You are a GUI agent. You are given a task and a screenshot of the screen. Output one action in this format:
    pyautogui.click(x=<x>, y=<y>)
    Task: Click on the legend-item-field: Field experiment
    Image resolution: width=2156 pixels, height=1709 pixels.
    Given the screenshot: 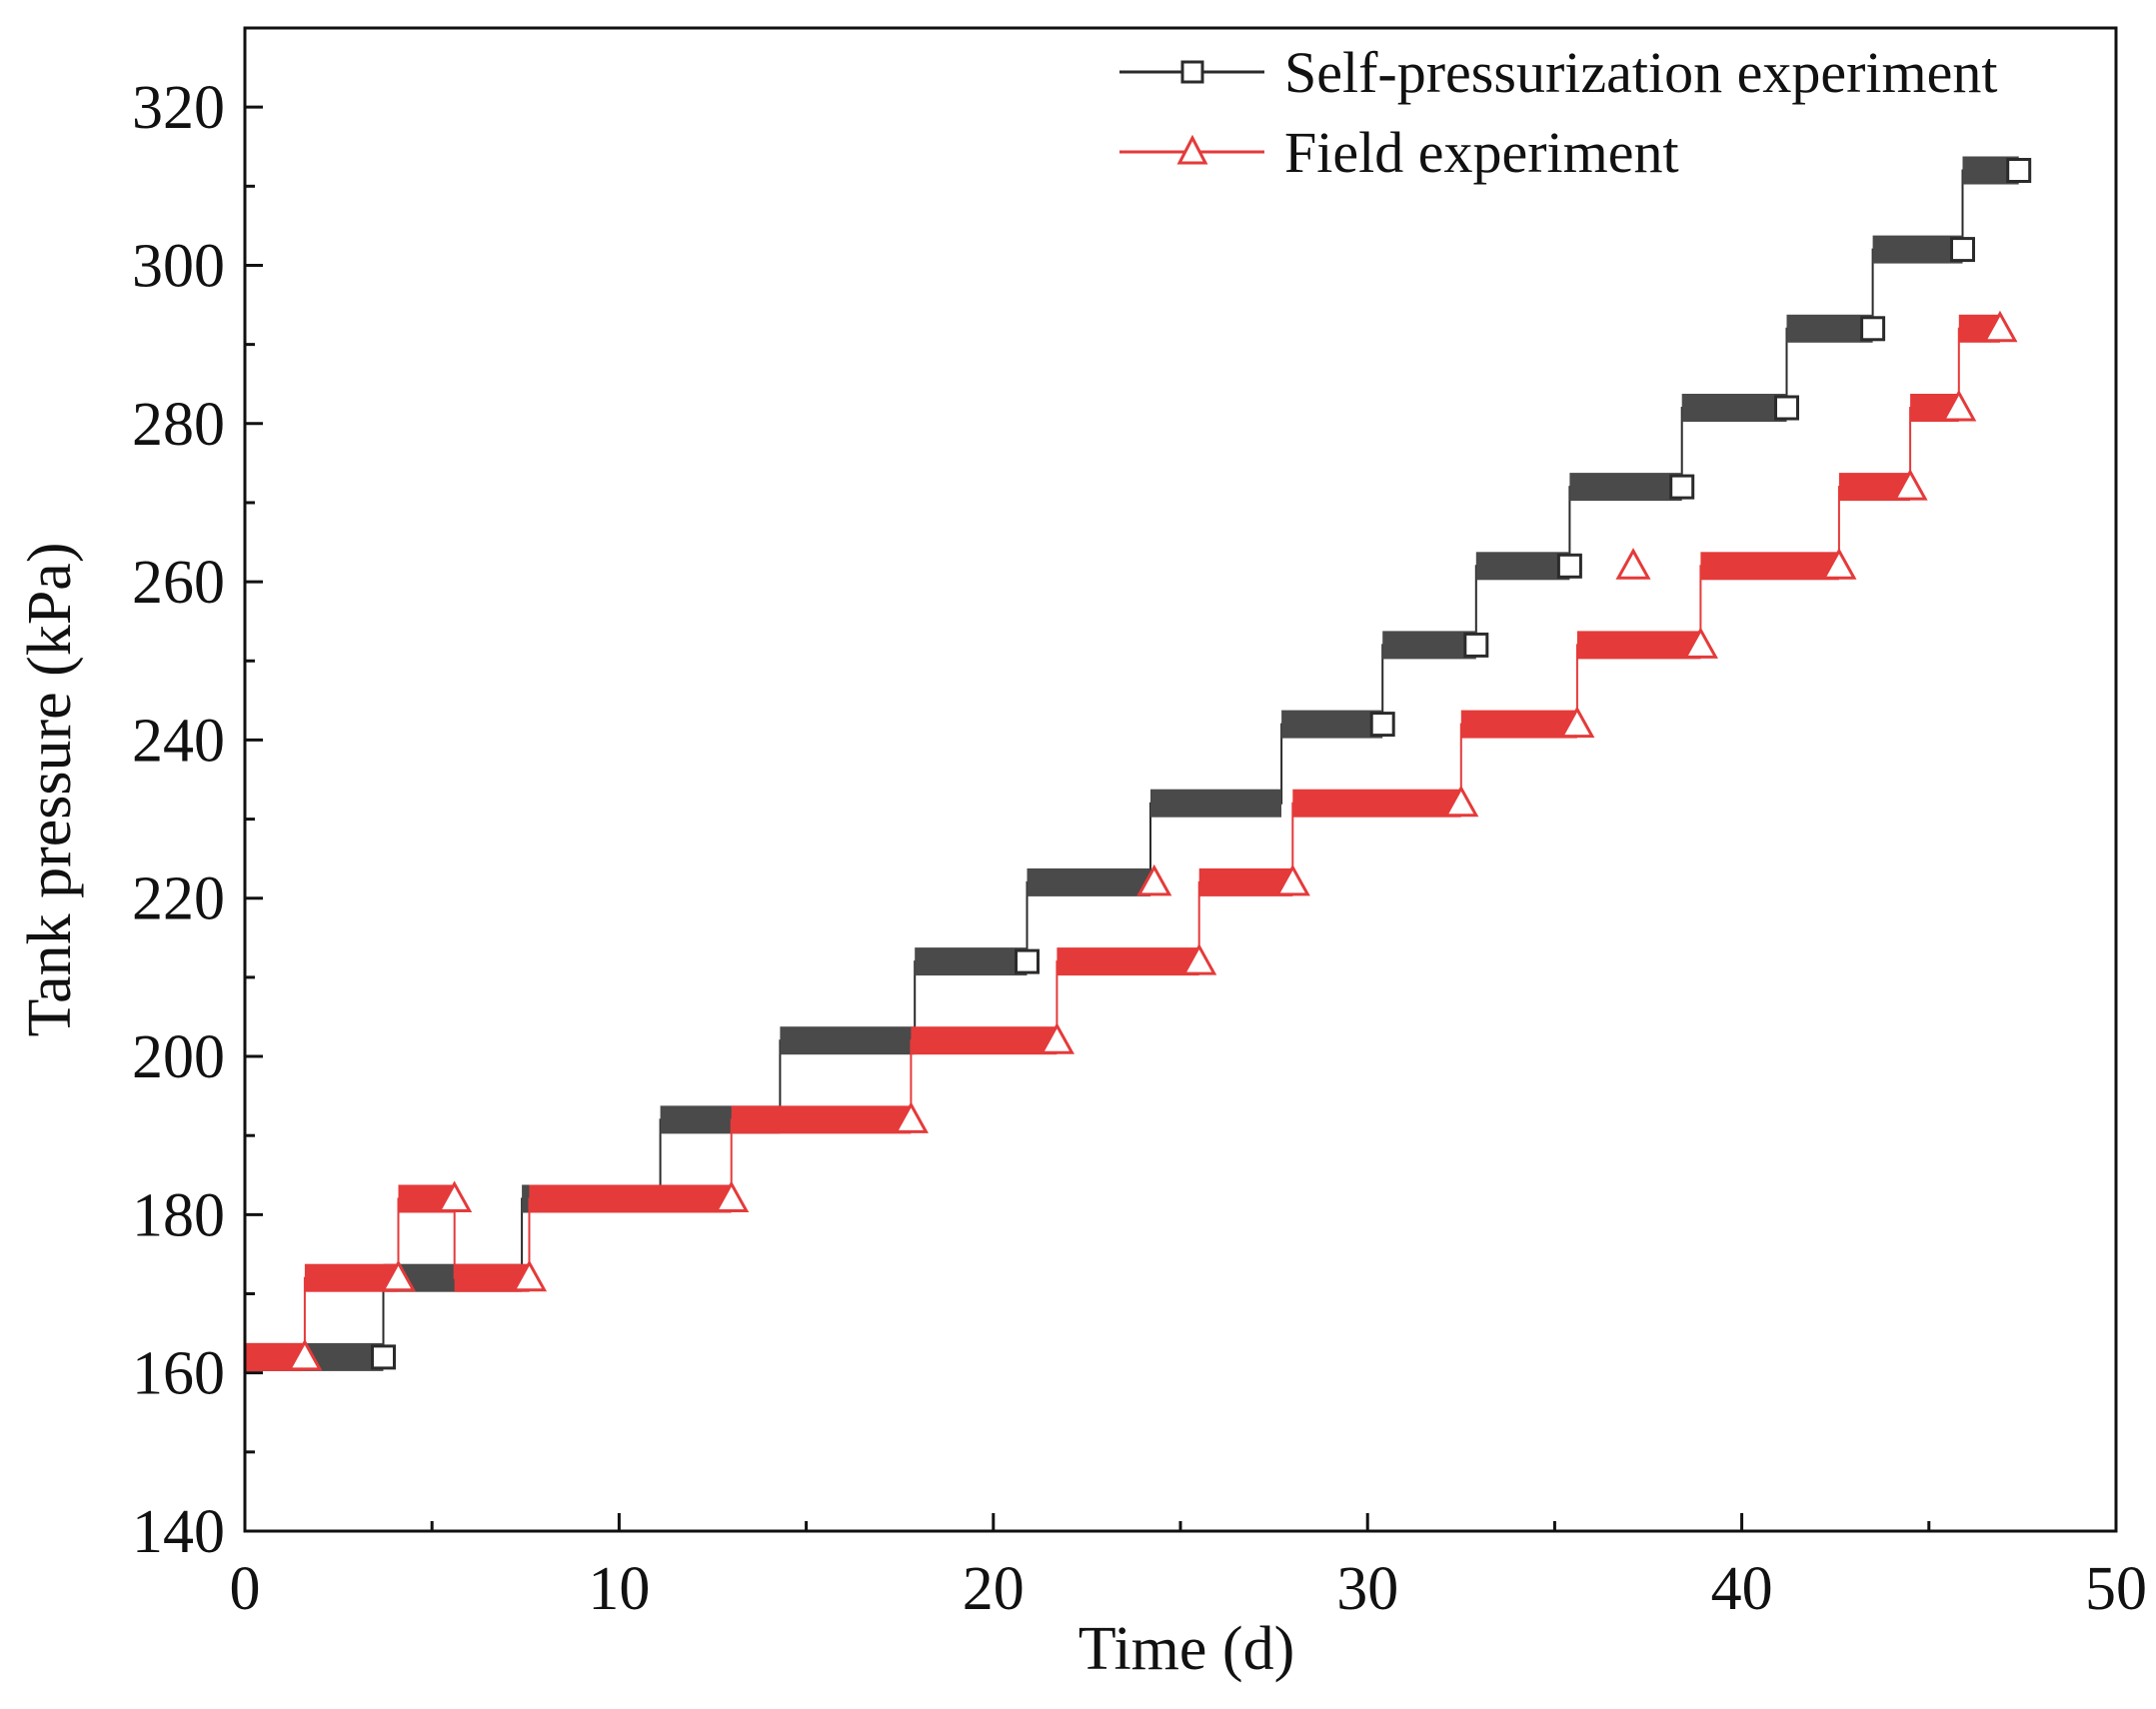 What is the action you would take?
    pyautogui.click(x=1399, y=152)
    